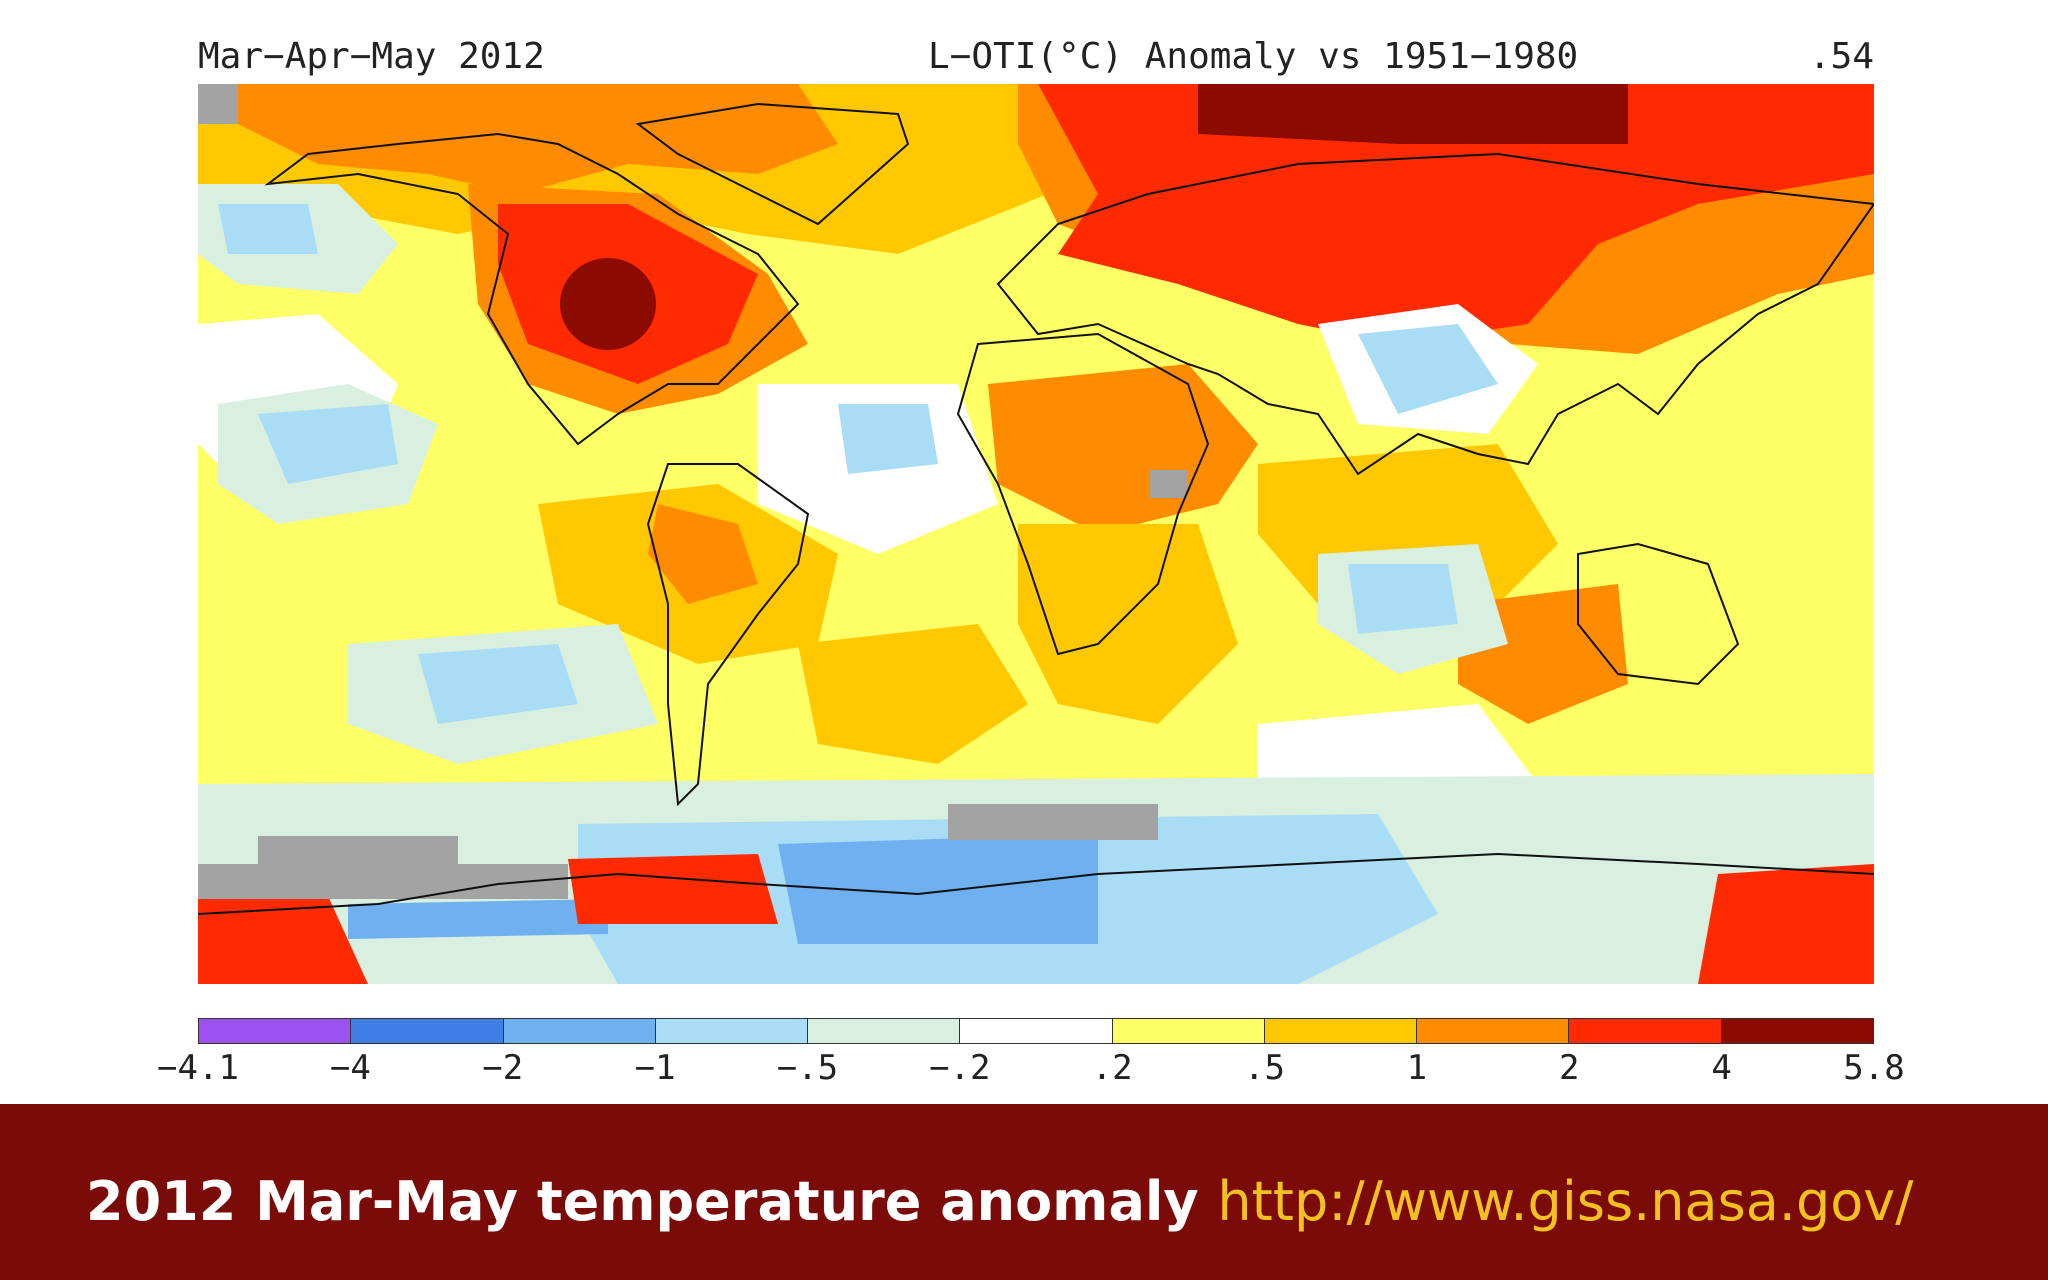 The width and height of the screenshot is (2048, 1280). Describe the element at coordinates (1253, 56) in the screenshot. I see `map-description-title: L−OTI(°C) Anomaly vs 1951−1980` at that location.